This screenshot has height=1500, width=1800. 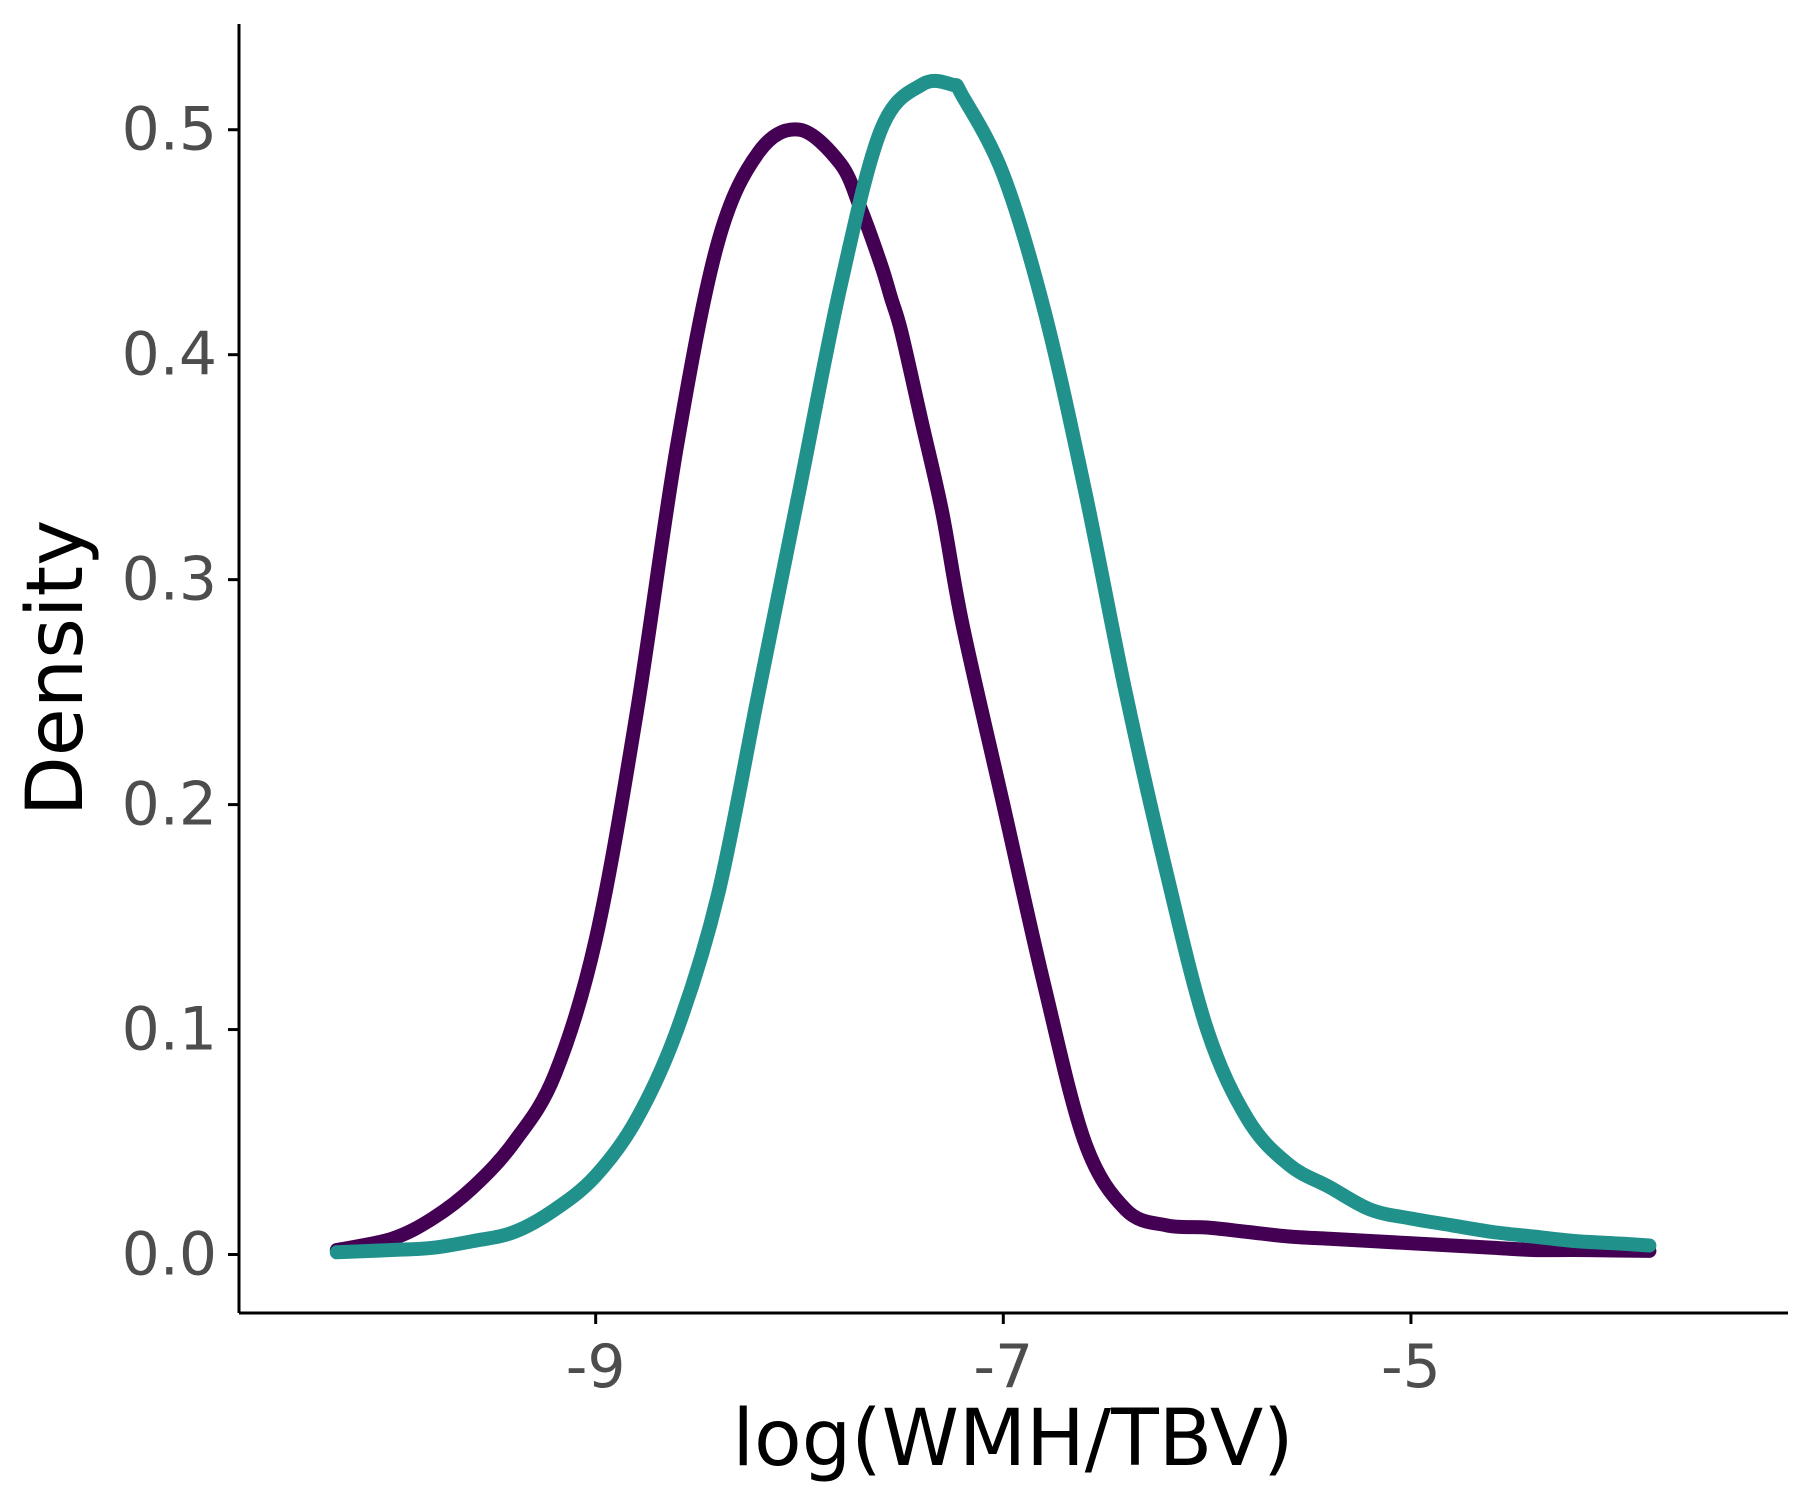 What do you see at coordinates (169, 355) in the screenshot?
I see `y-tick-label: 0.4` at bounding box center [169, 355].